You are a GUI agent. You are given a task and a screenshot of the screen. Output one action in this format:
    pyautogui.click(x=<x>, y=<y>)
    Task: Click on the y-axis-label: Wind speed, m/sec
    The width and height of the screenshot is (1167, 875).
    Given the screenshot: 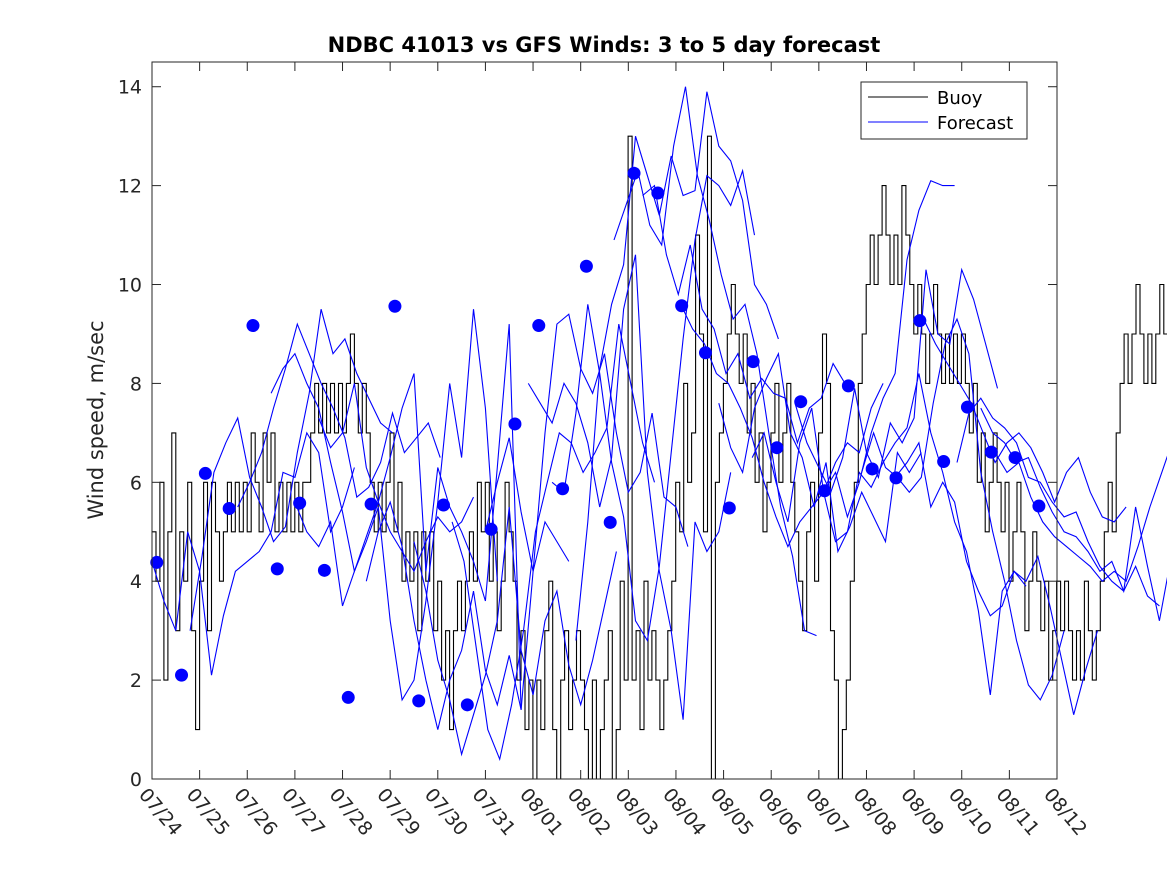 What is the action you would take?
    pyautogui.click(x=96, y=419)
    